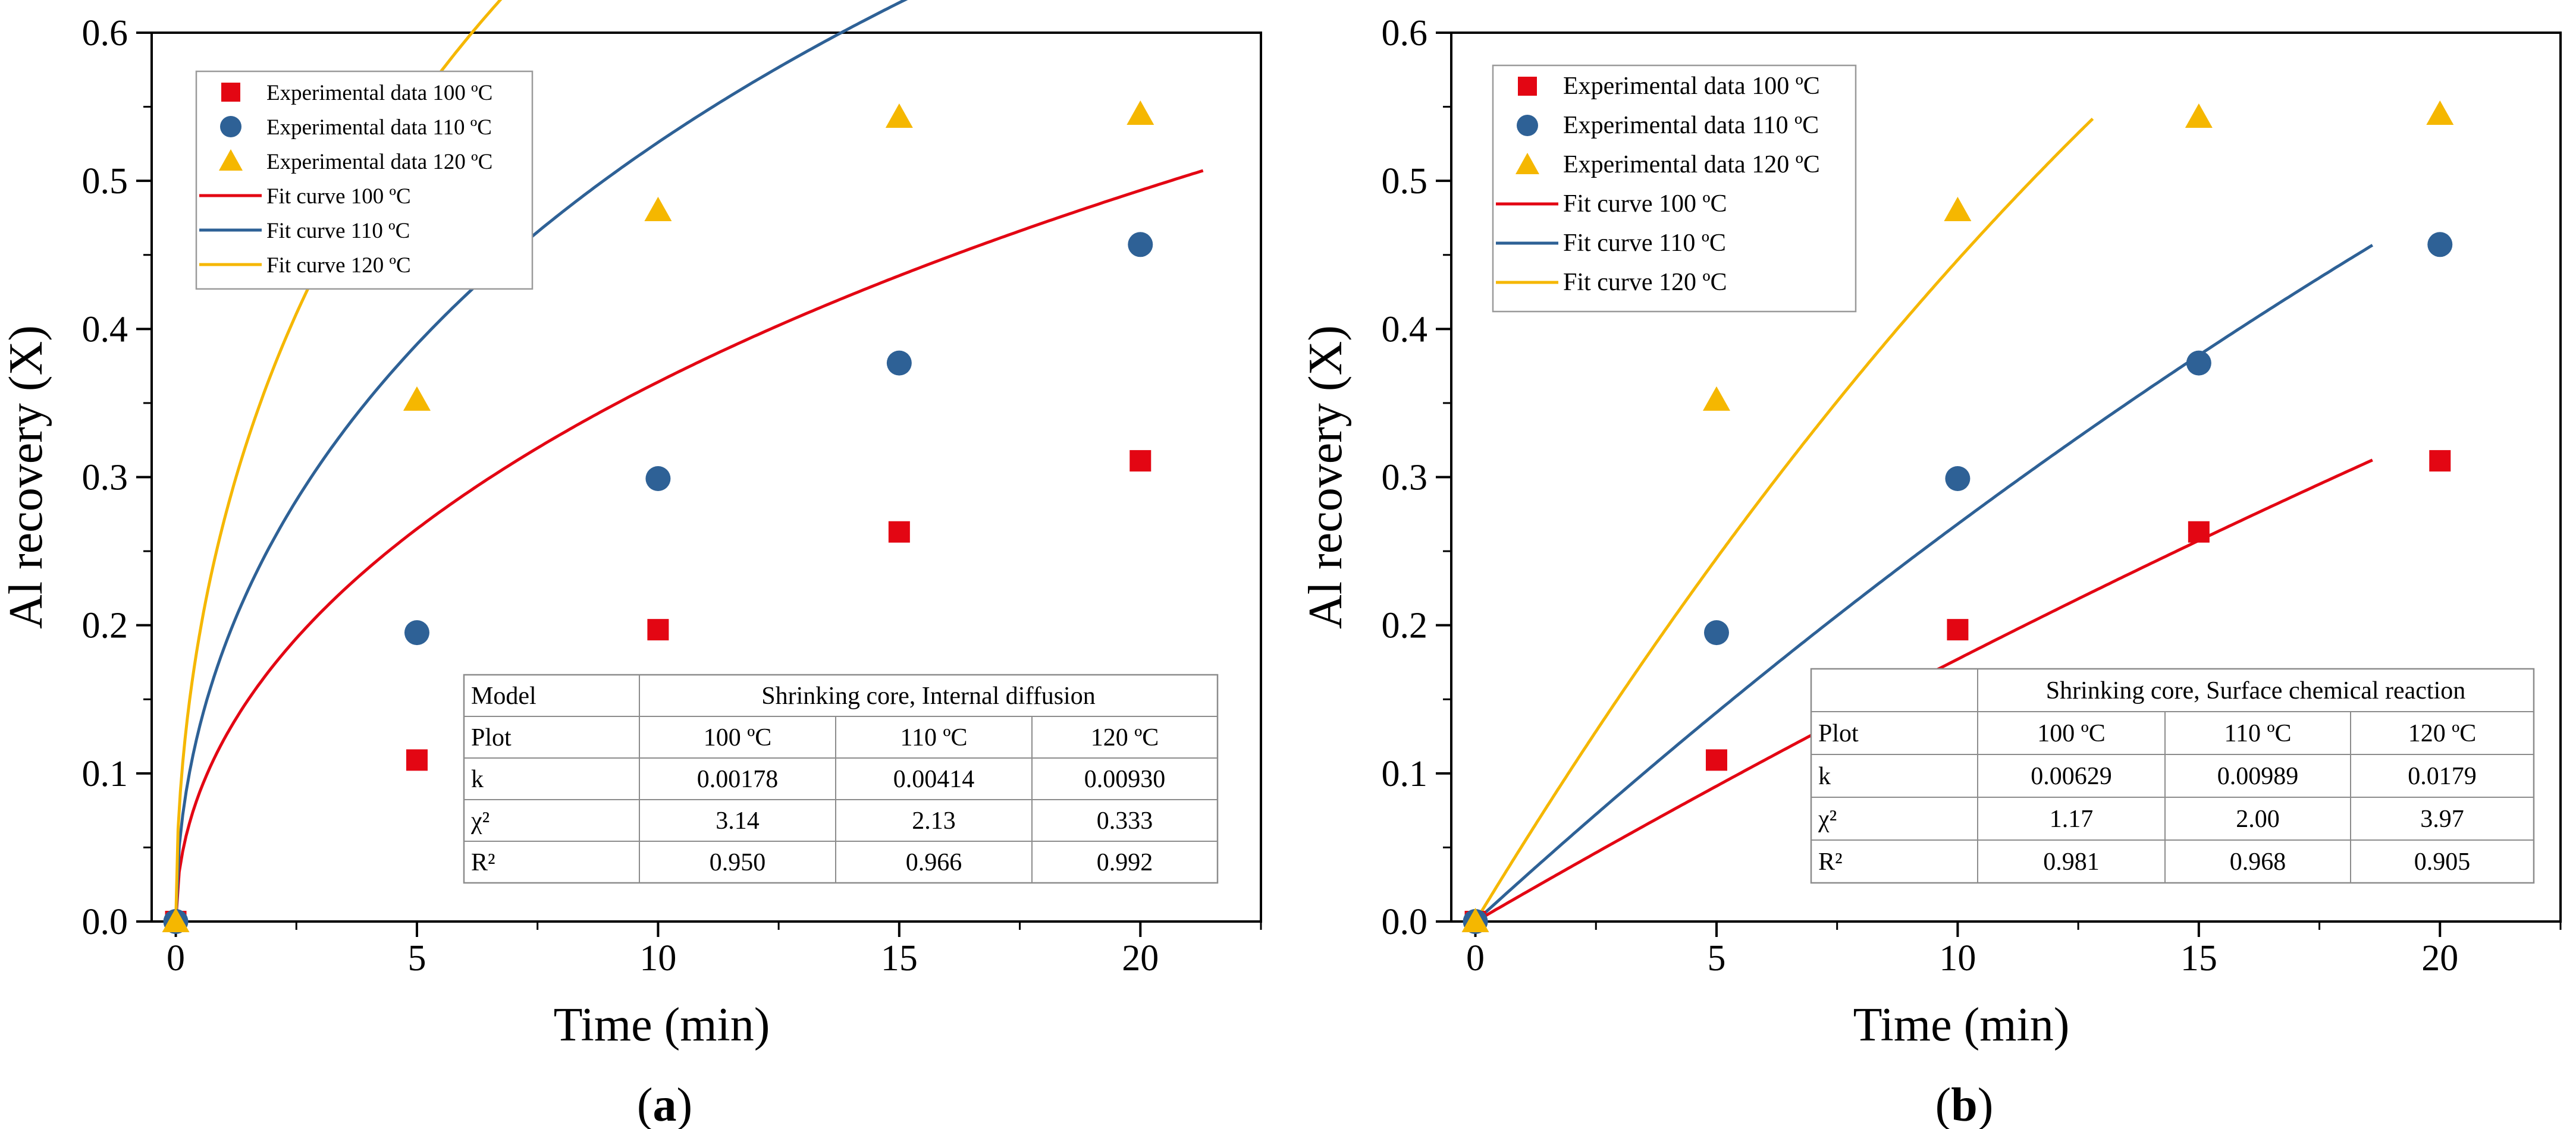 The height and width of the screenshot is (1129, 2576). I want to click on x-tick-label: 10, so click(657, 959).